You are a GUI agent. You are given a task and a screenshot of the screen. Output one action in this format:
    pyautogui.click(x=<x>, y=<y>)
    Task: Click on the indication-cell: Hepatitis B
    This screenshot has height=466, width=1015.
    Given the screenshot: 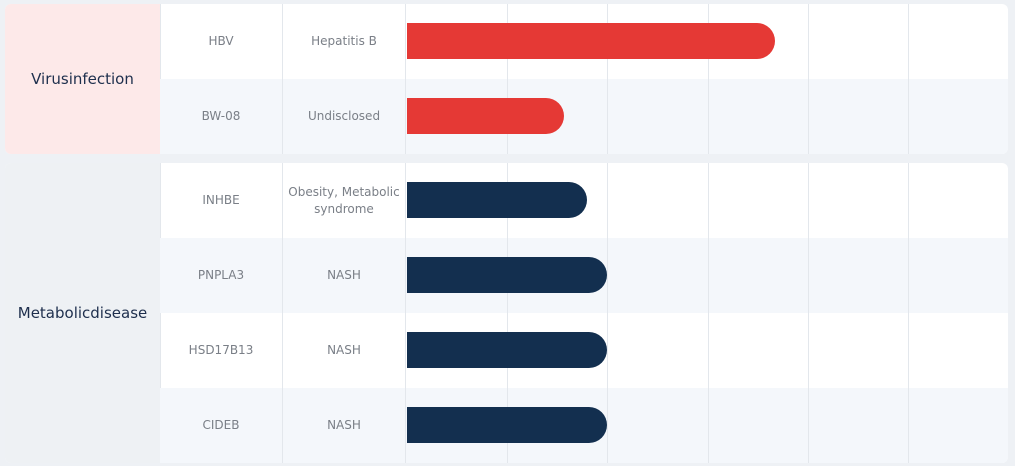 What is the action you would take?
    pyautogui.click(x=344, y=41)
    